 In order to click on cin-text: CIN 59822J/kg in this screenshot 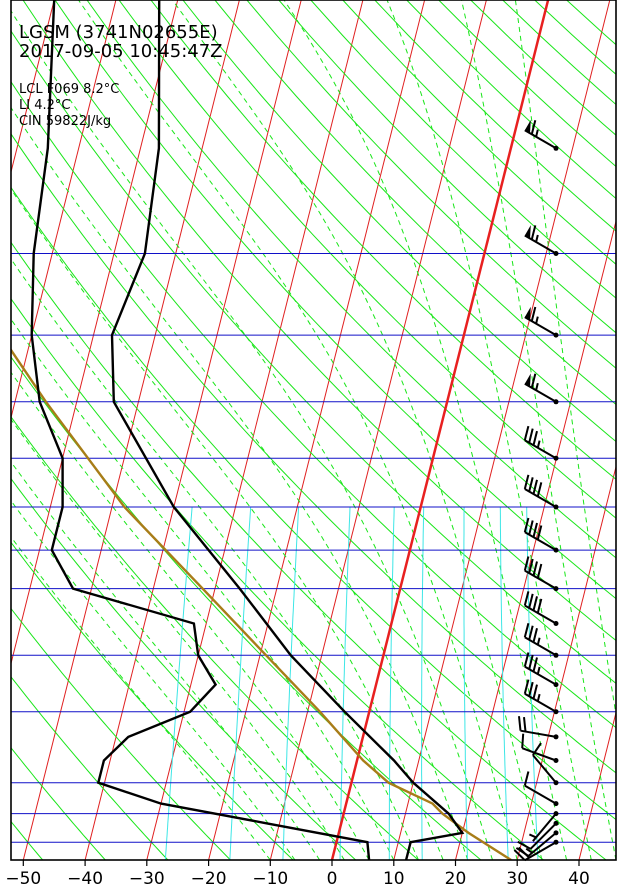, I will do `click(65, 121)`.